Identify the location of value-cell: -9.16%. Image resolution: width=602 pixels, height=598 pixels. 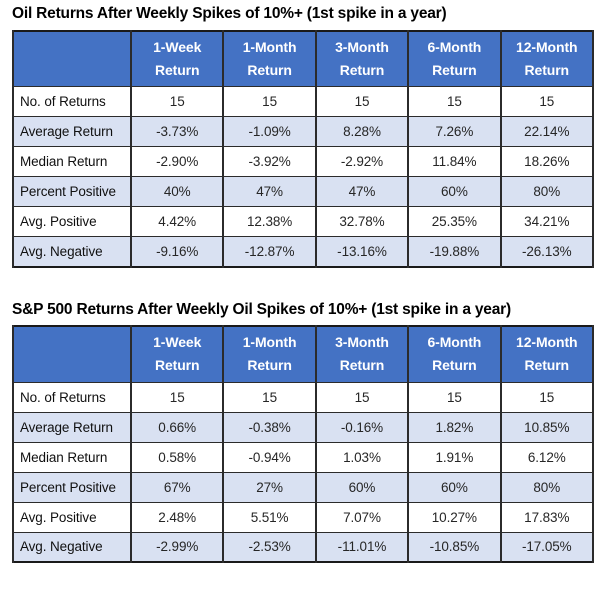
(177, 252).